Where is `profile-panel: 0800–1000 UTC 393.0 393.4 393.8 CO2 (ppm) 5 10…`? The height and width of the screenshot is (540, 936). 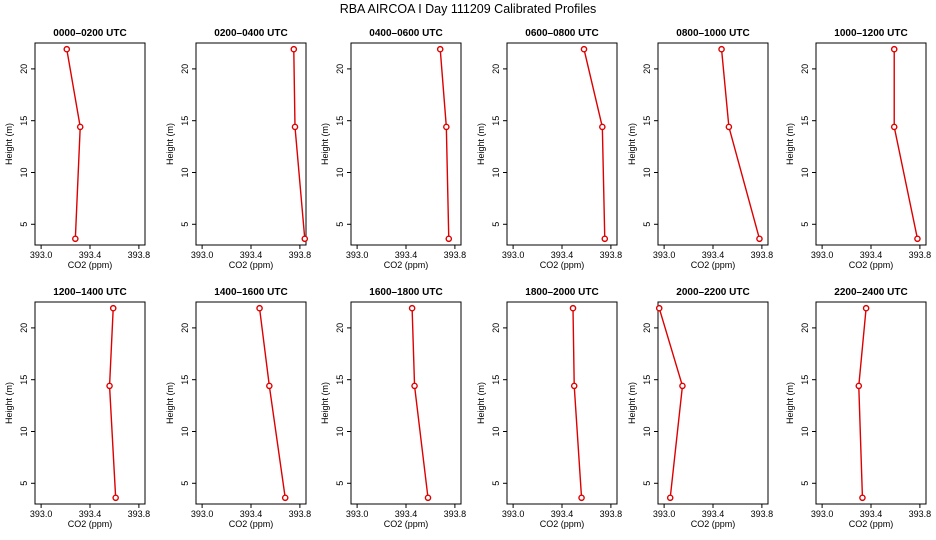
profile-panel: 0800–1000 UTC 393.0 393.4 393.8 CO2 (ppm) 5 10… is located at coordinates (700, 149).